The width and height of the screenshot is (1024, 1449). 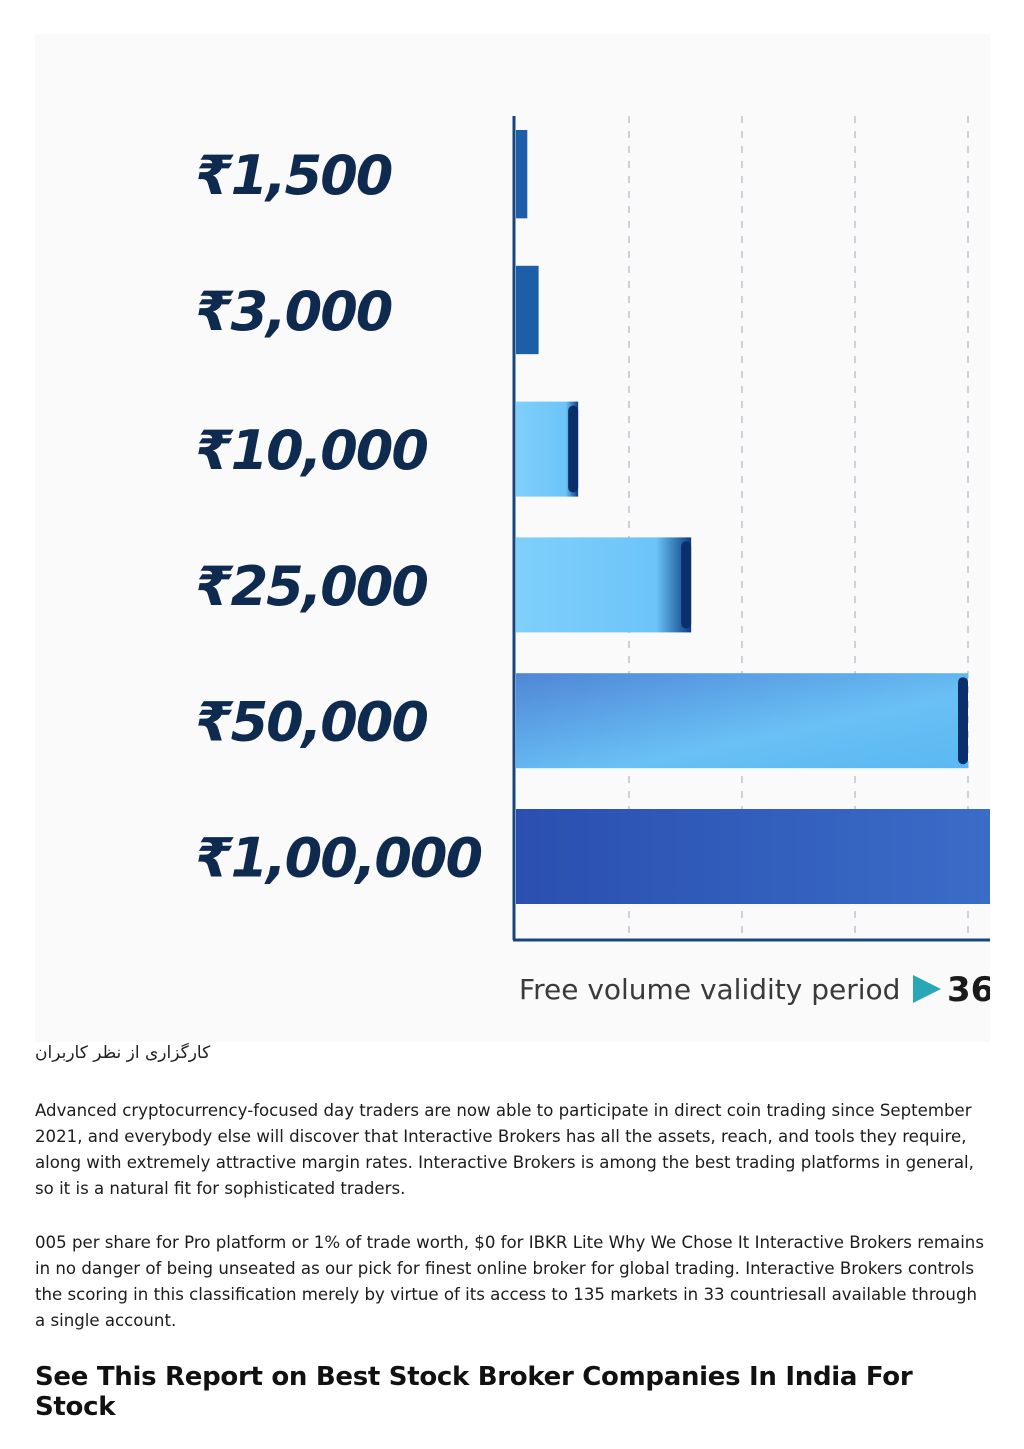 What do you see at coordinates (338, 858) in the screenshot?
I see `category-label: ₹1,00,000` at bounding box center [338, 858].